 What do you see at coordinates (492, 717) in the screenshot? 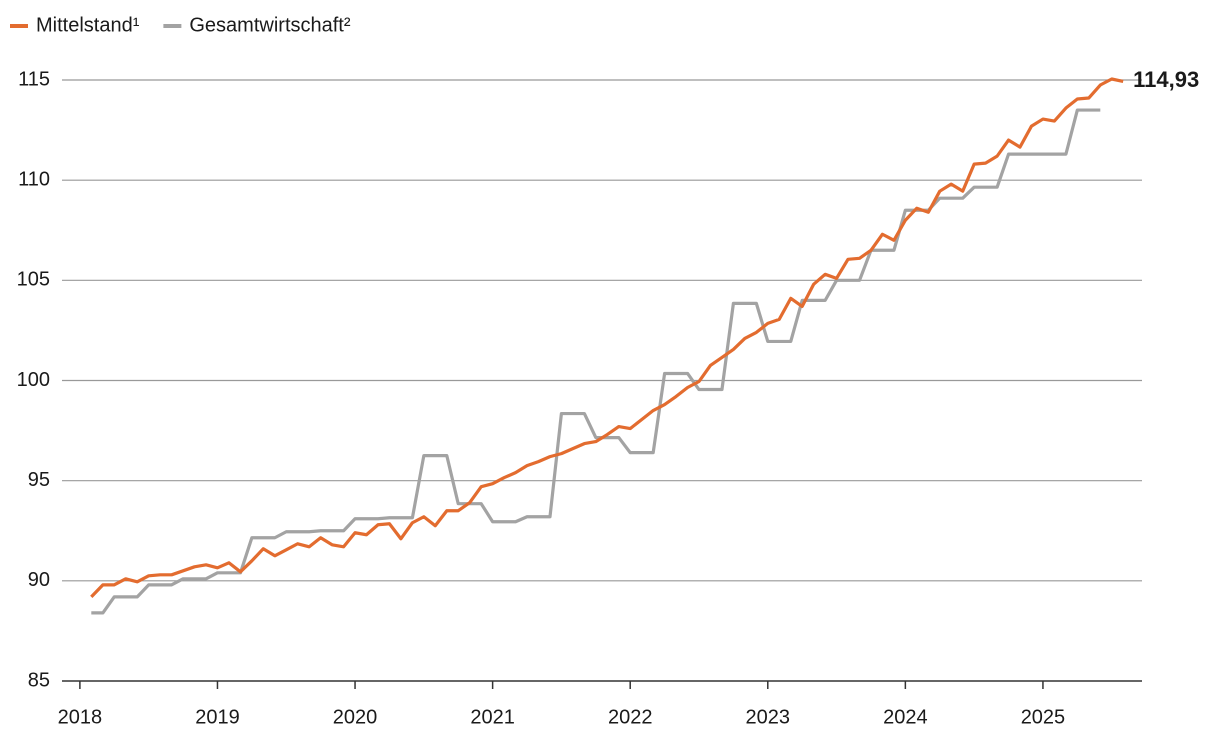
I see `x-tick-label: 2021` at bounding box center [492, 717].